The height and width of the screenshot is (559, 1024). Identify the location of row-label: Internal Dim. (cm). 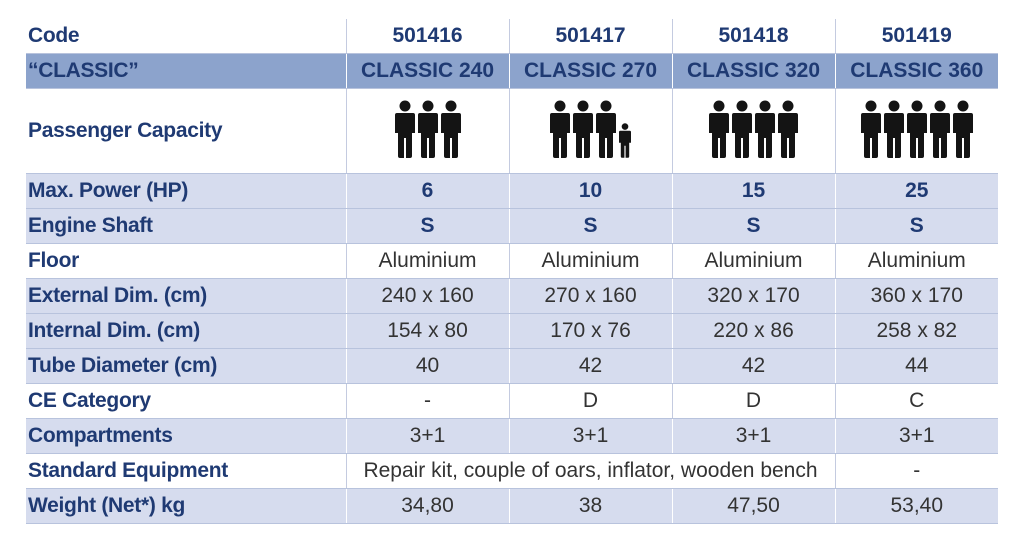
(186, 331).